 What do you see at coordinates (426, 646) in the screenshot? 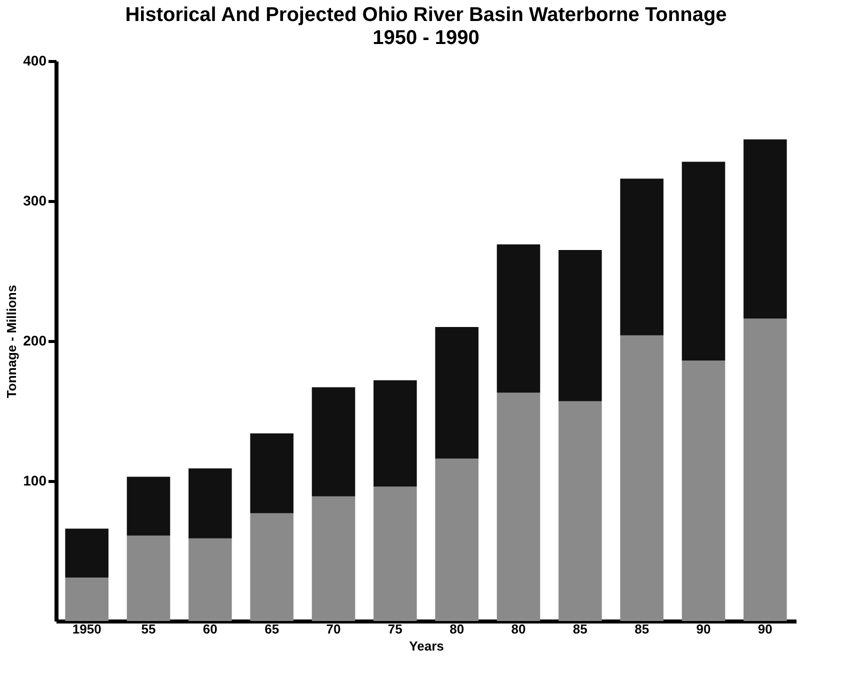
I see `x-axis-title: Years` at bounding box center [426, 646].